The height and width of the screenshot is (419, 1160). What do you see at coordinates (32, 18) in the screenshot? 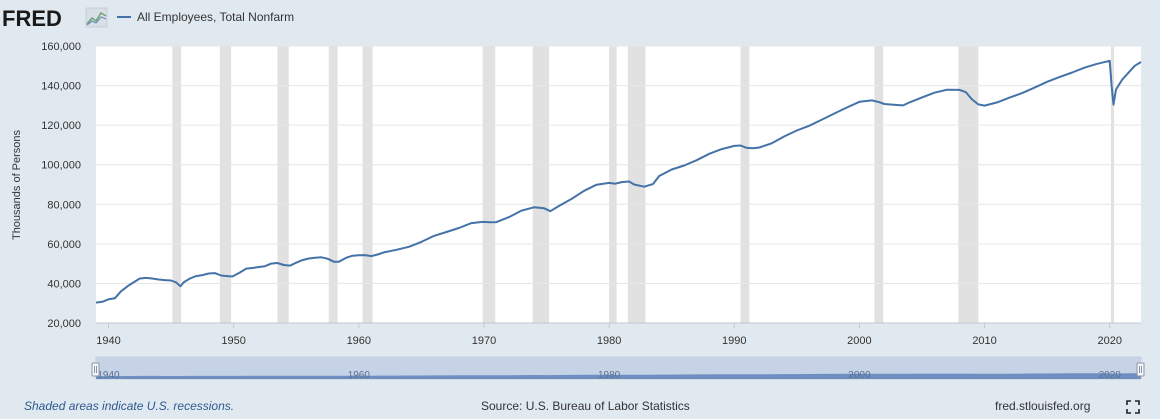
I see `fred-logo: FRED` at bounding box center [32, 18].